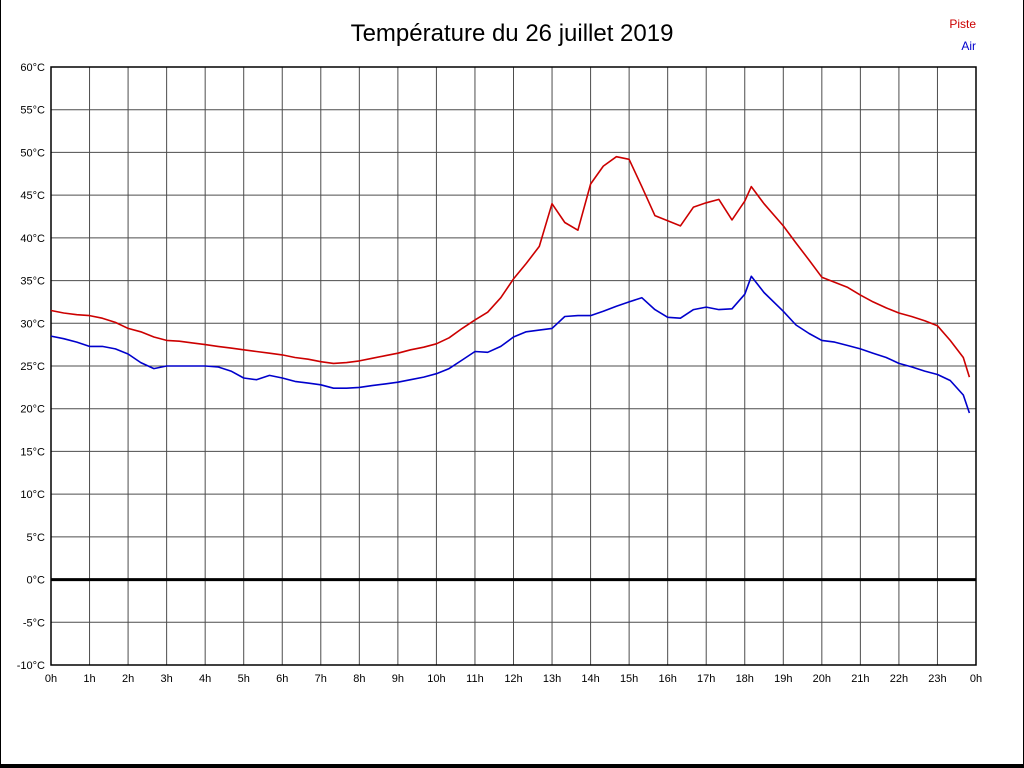 The width and height of the screenshot is (1024, 768). I want to click on chart-legend: Piste Air, so click(962, 35).